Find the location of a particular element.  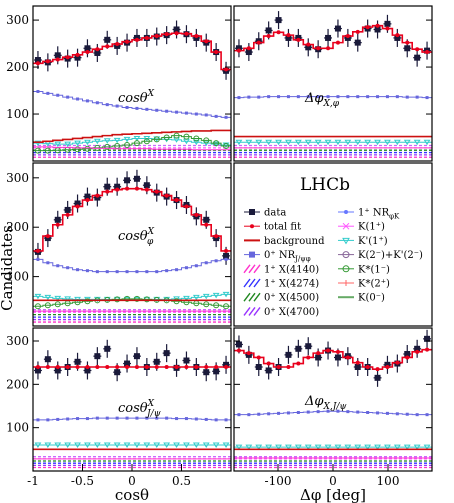

legend-item-kprime1plus: K'(1⁺) is located at coordinates (363, 241).